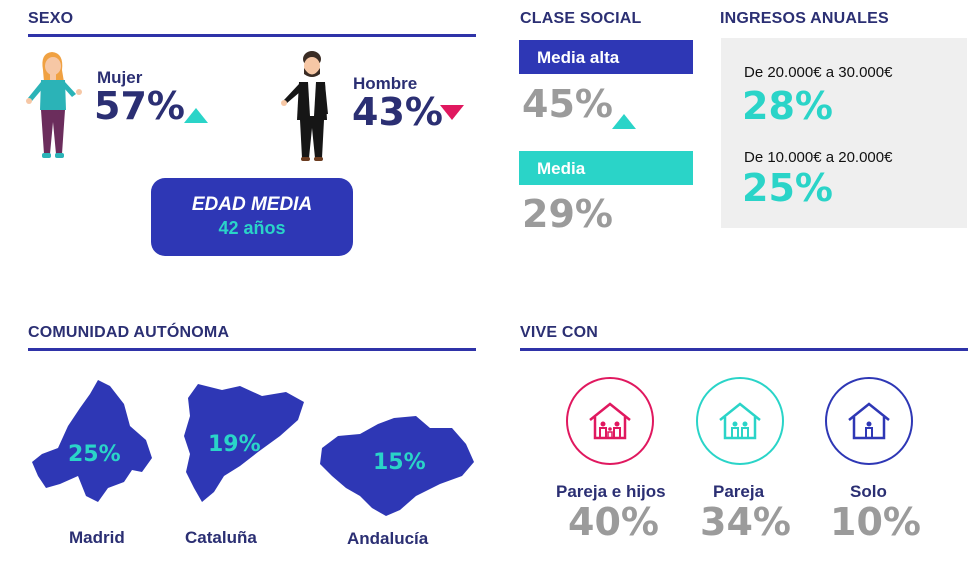 The width and height of the screenshot is (980, 563). I want to click on house-couple-icon, so click(740, 421).